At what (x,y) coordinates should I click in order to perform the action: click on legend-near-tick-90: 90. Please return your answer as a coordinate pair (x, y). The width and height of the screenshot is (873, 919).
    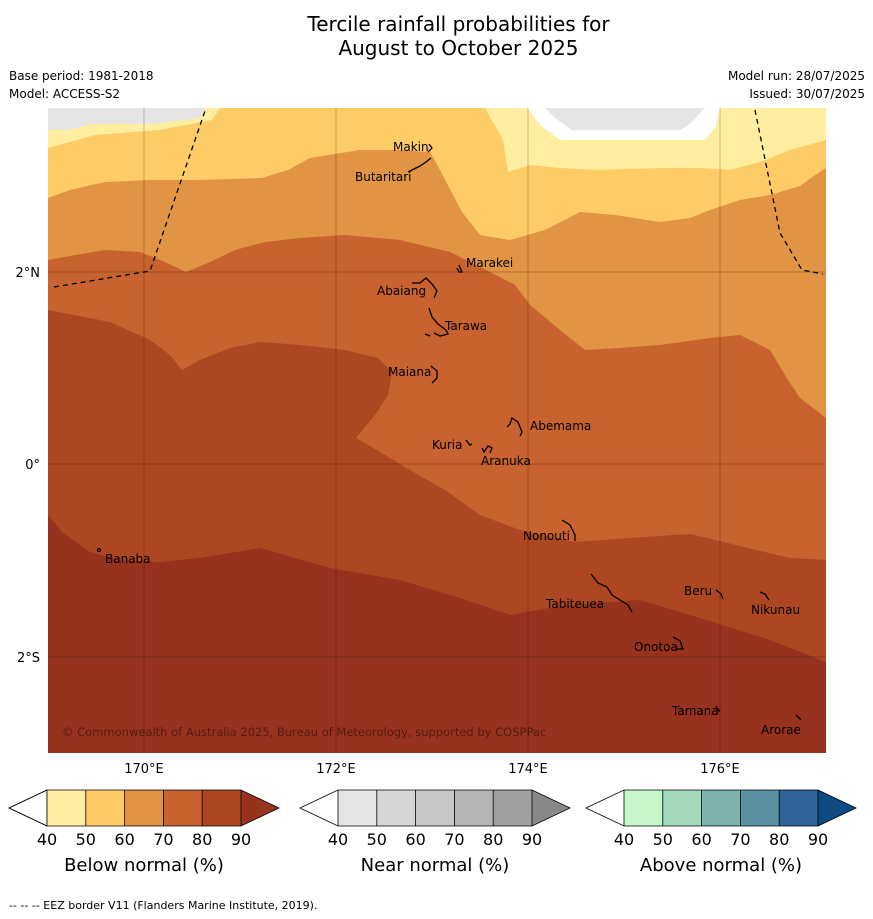
    Looking at the image, I should click on (532, 839).